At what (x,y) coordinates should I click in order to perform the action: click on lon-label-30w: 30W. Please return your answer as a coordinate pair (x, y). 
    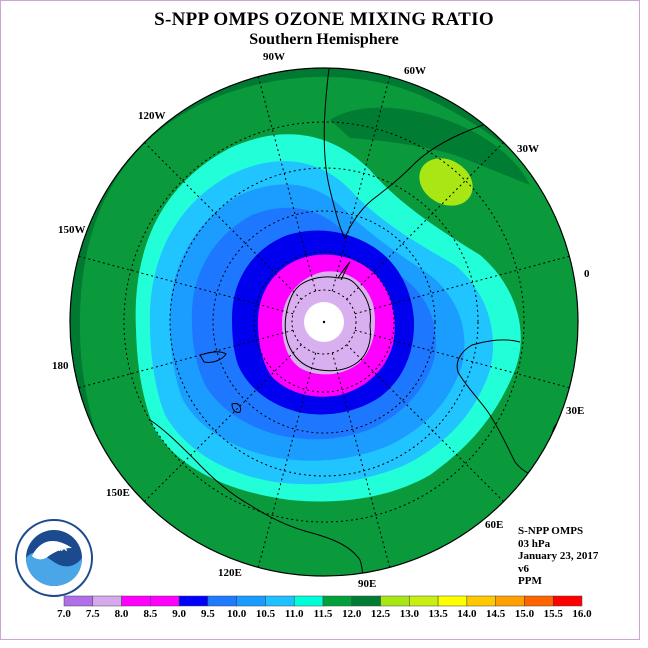
    Looking at the image, I should click on (528, 149).